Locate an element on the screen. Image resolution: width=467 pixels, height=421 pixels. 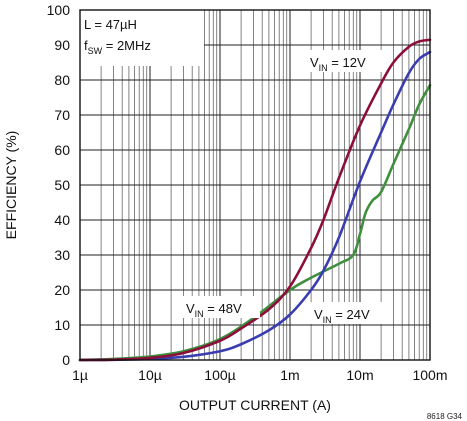
y-tick-label: 60 is located at coordinates (62, 150).